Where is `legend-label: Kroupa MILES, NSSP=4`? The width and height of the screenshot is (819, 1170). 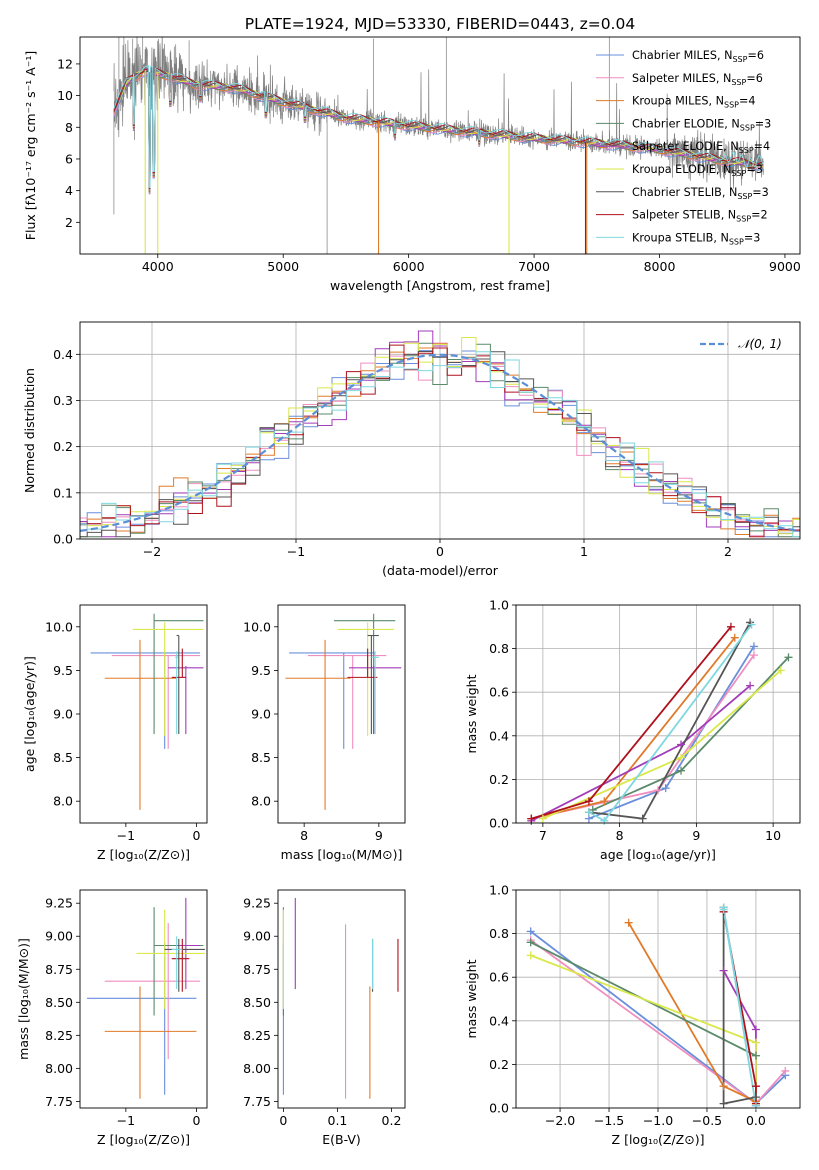 legend-label: Kroupa MILES, NSSP=4 is located at coordinates (693, 102).